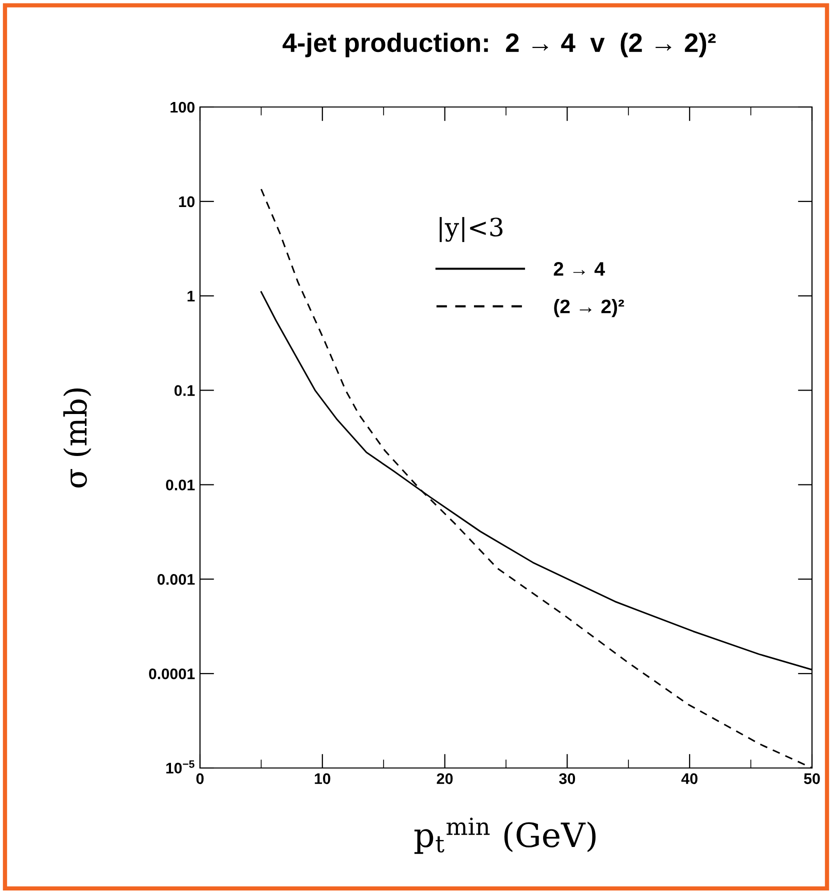 The height and width of the screenshot is (892, 832). I want to click on y-tick-label: 1, so click(191, 296).